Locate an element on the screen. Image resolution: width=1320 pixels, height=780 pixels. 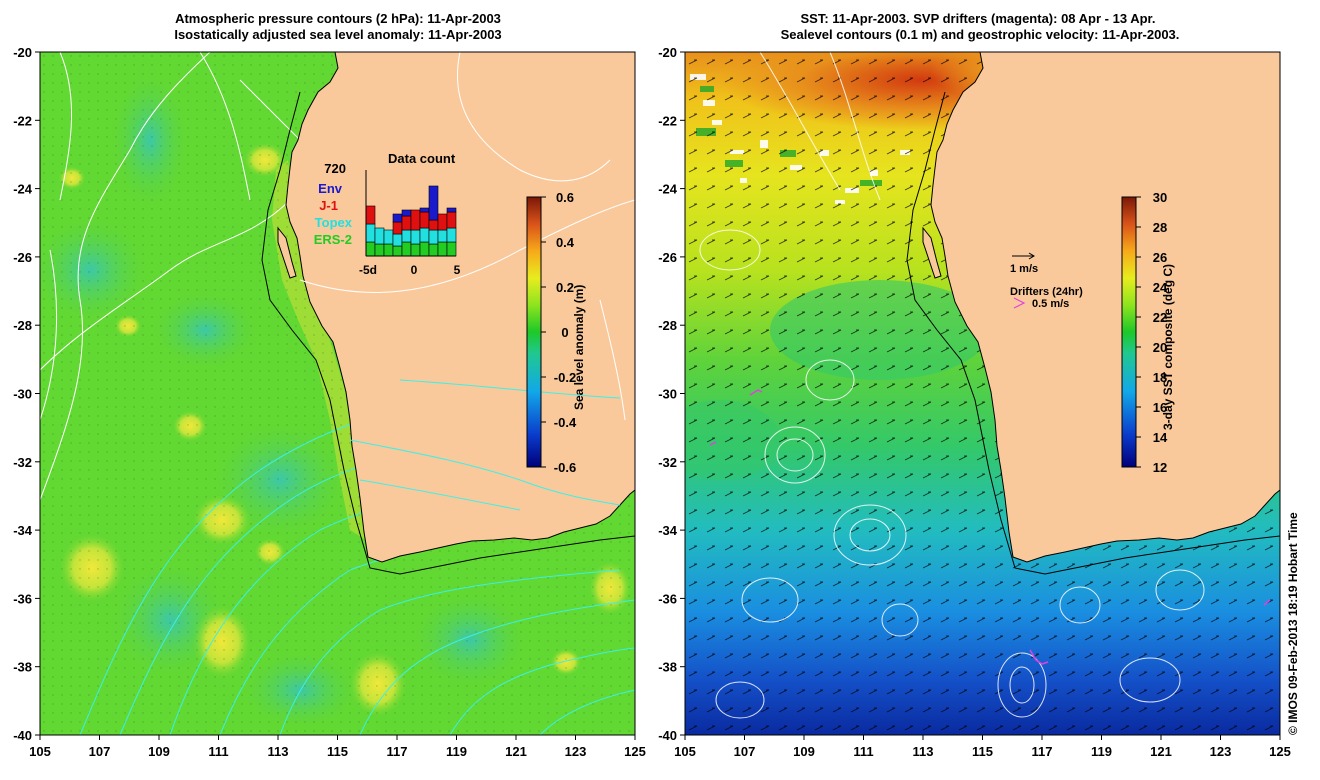
left-ytick-label: -30 is located at coordinates (22, 394).